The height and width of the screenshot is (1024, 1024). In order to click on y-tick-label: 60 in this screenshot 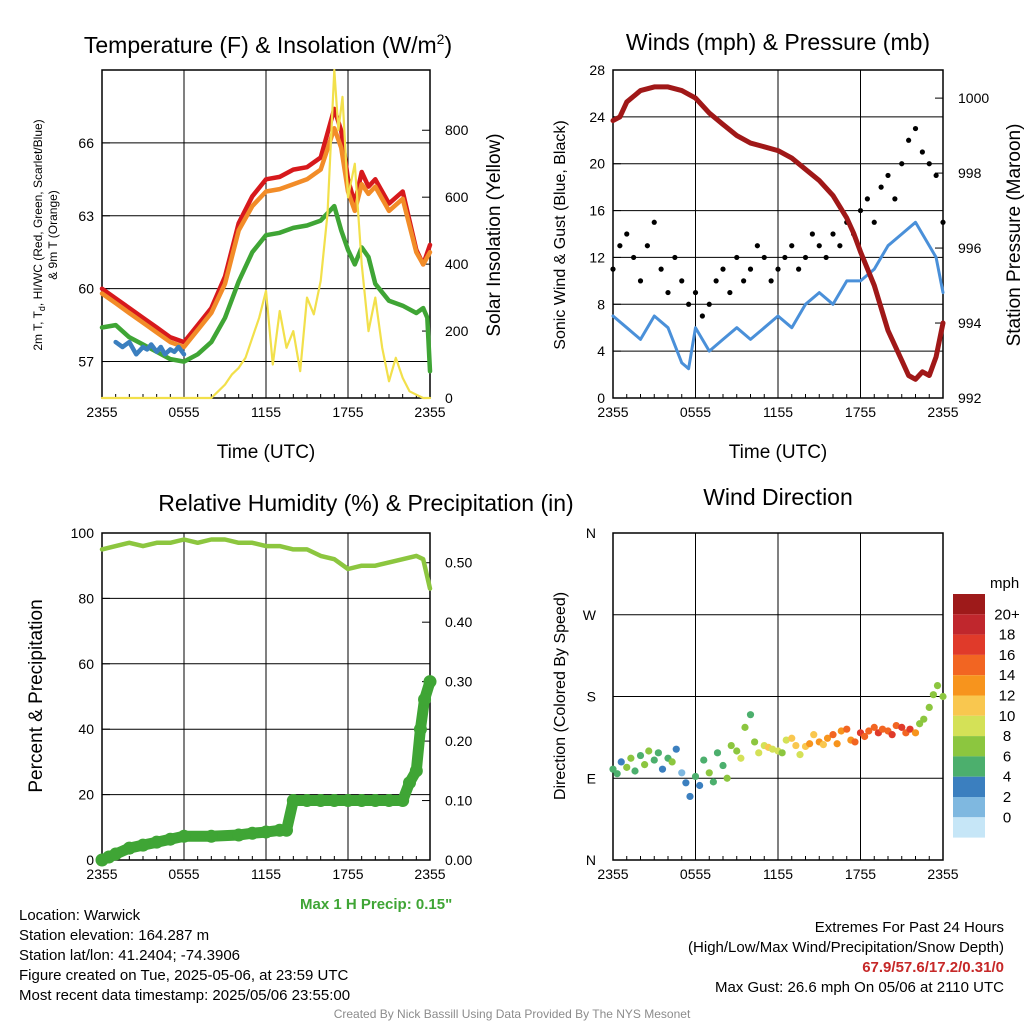, I will do `click(86, 289)`.